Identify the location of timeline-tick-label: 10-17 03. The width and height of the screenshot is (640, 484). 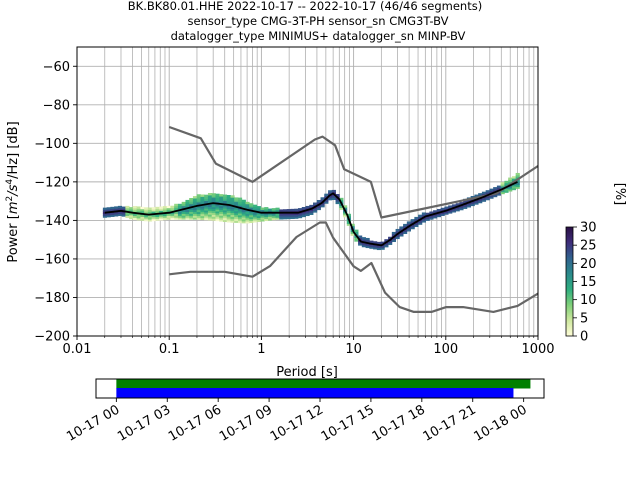
(144, 423).